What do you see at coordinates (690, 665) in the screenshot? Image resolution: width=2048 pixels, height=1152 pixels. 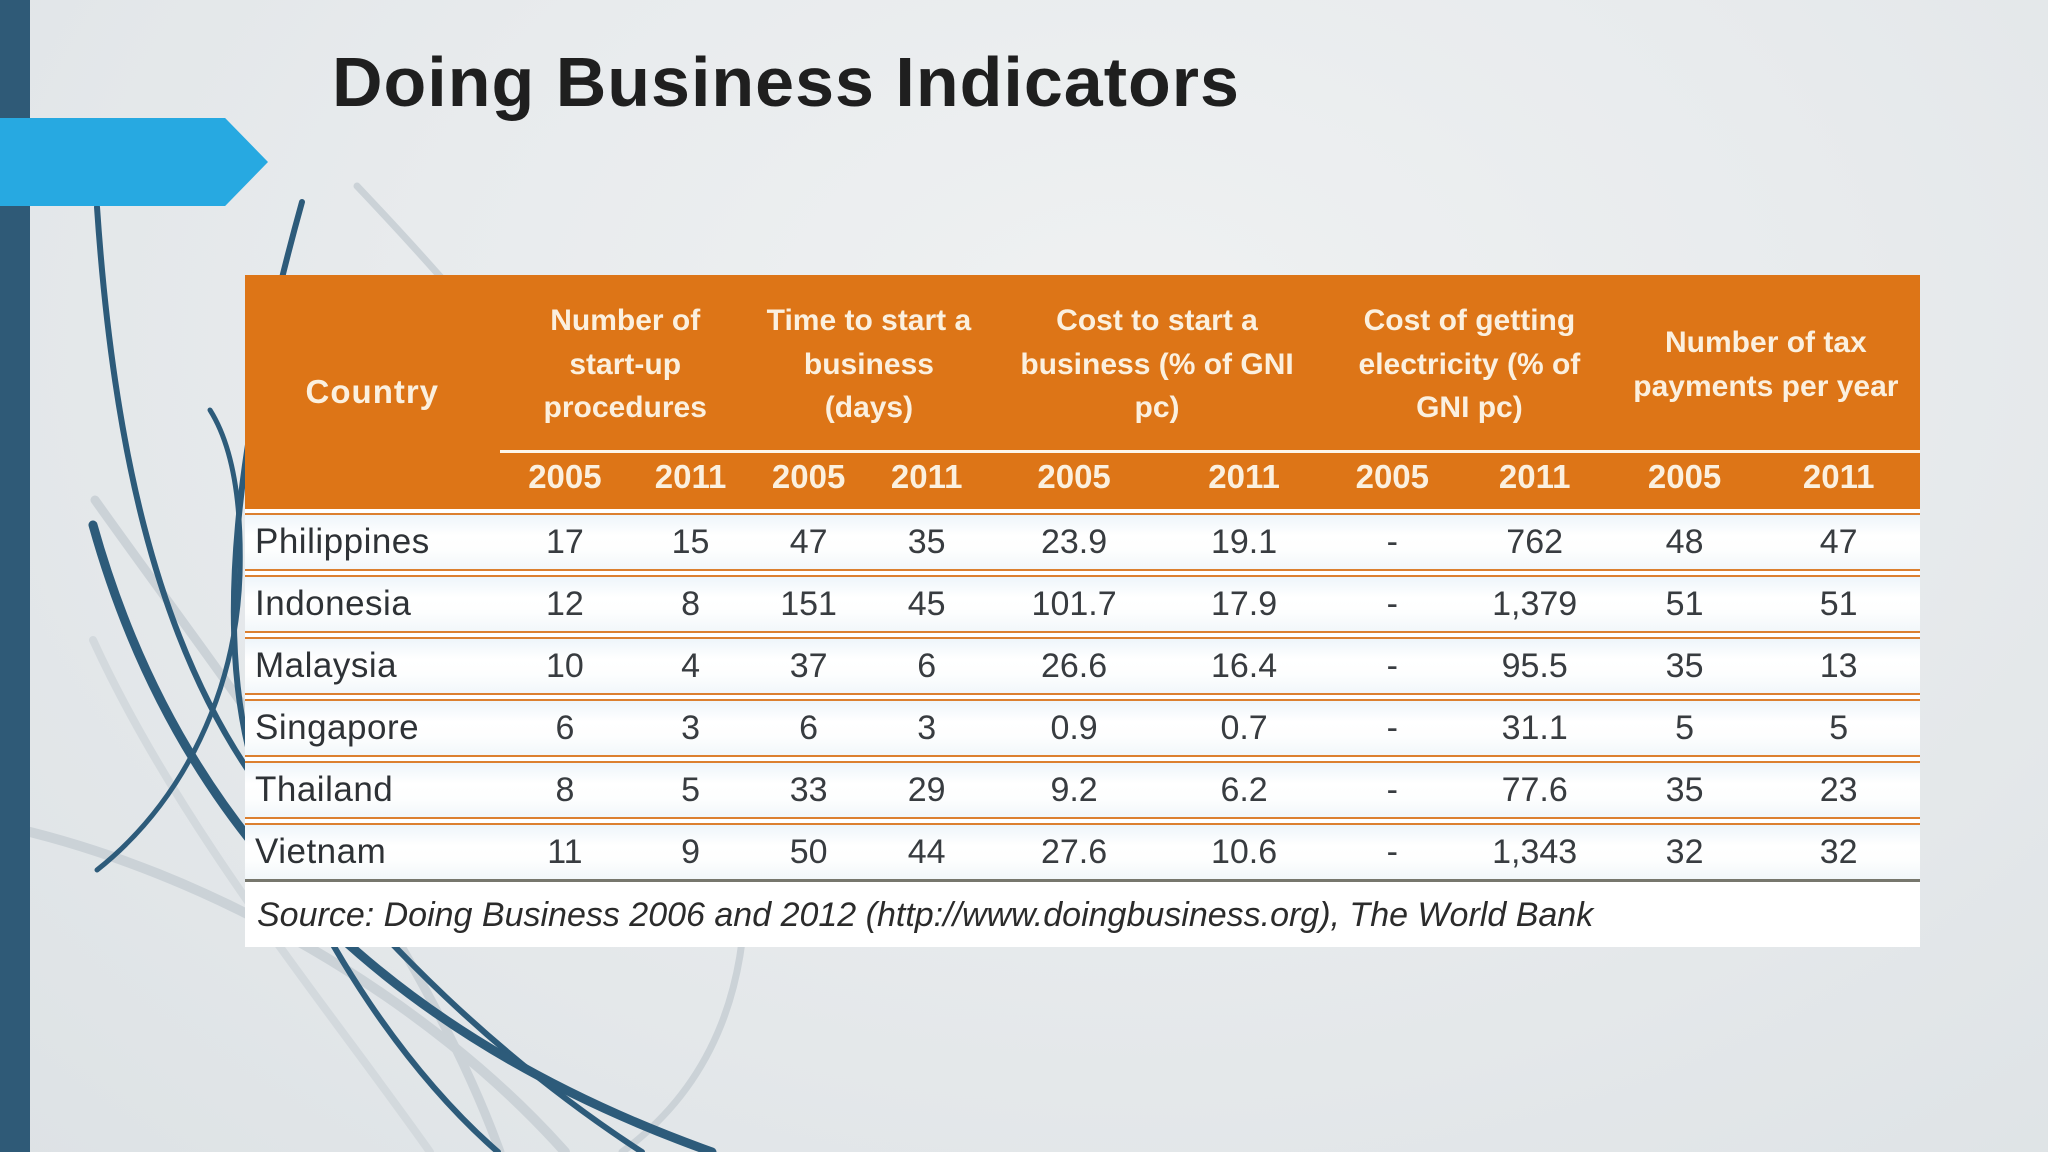 I see `cell-value: 4` at bounding box center [690, 665].